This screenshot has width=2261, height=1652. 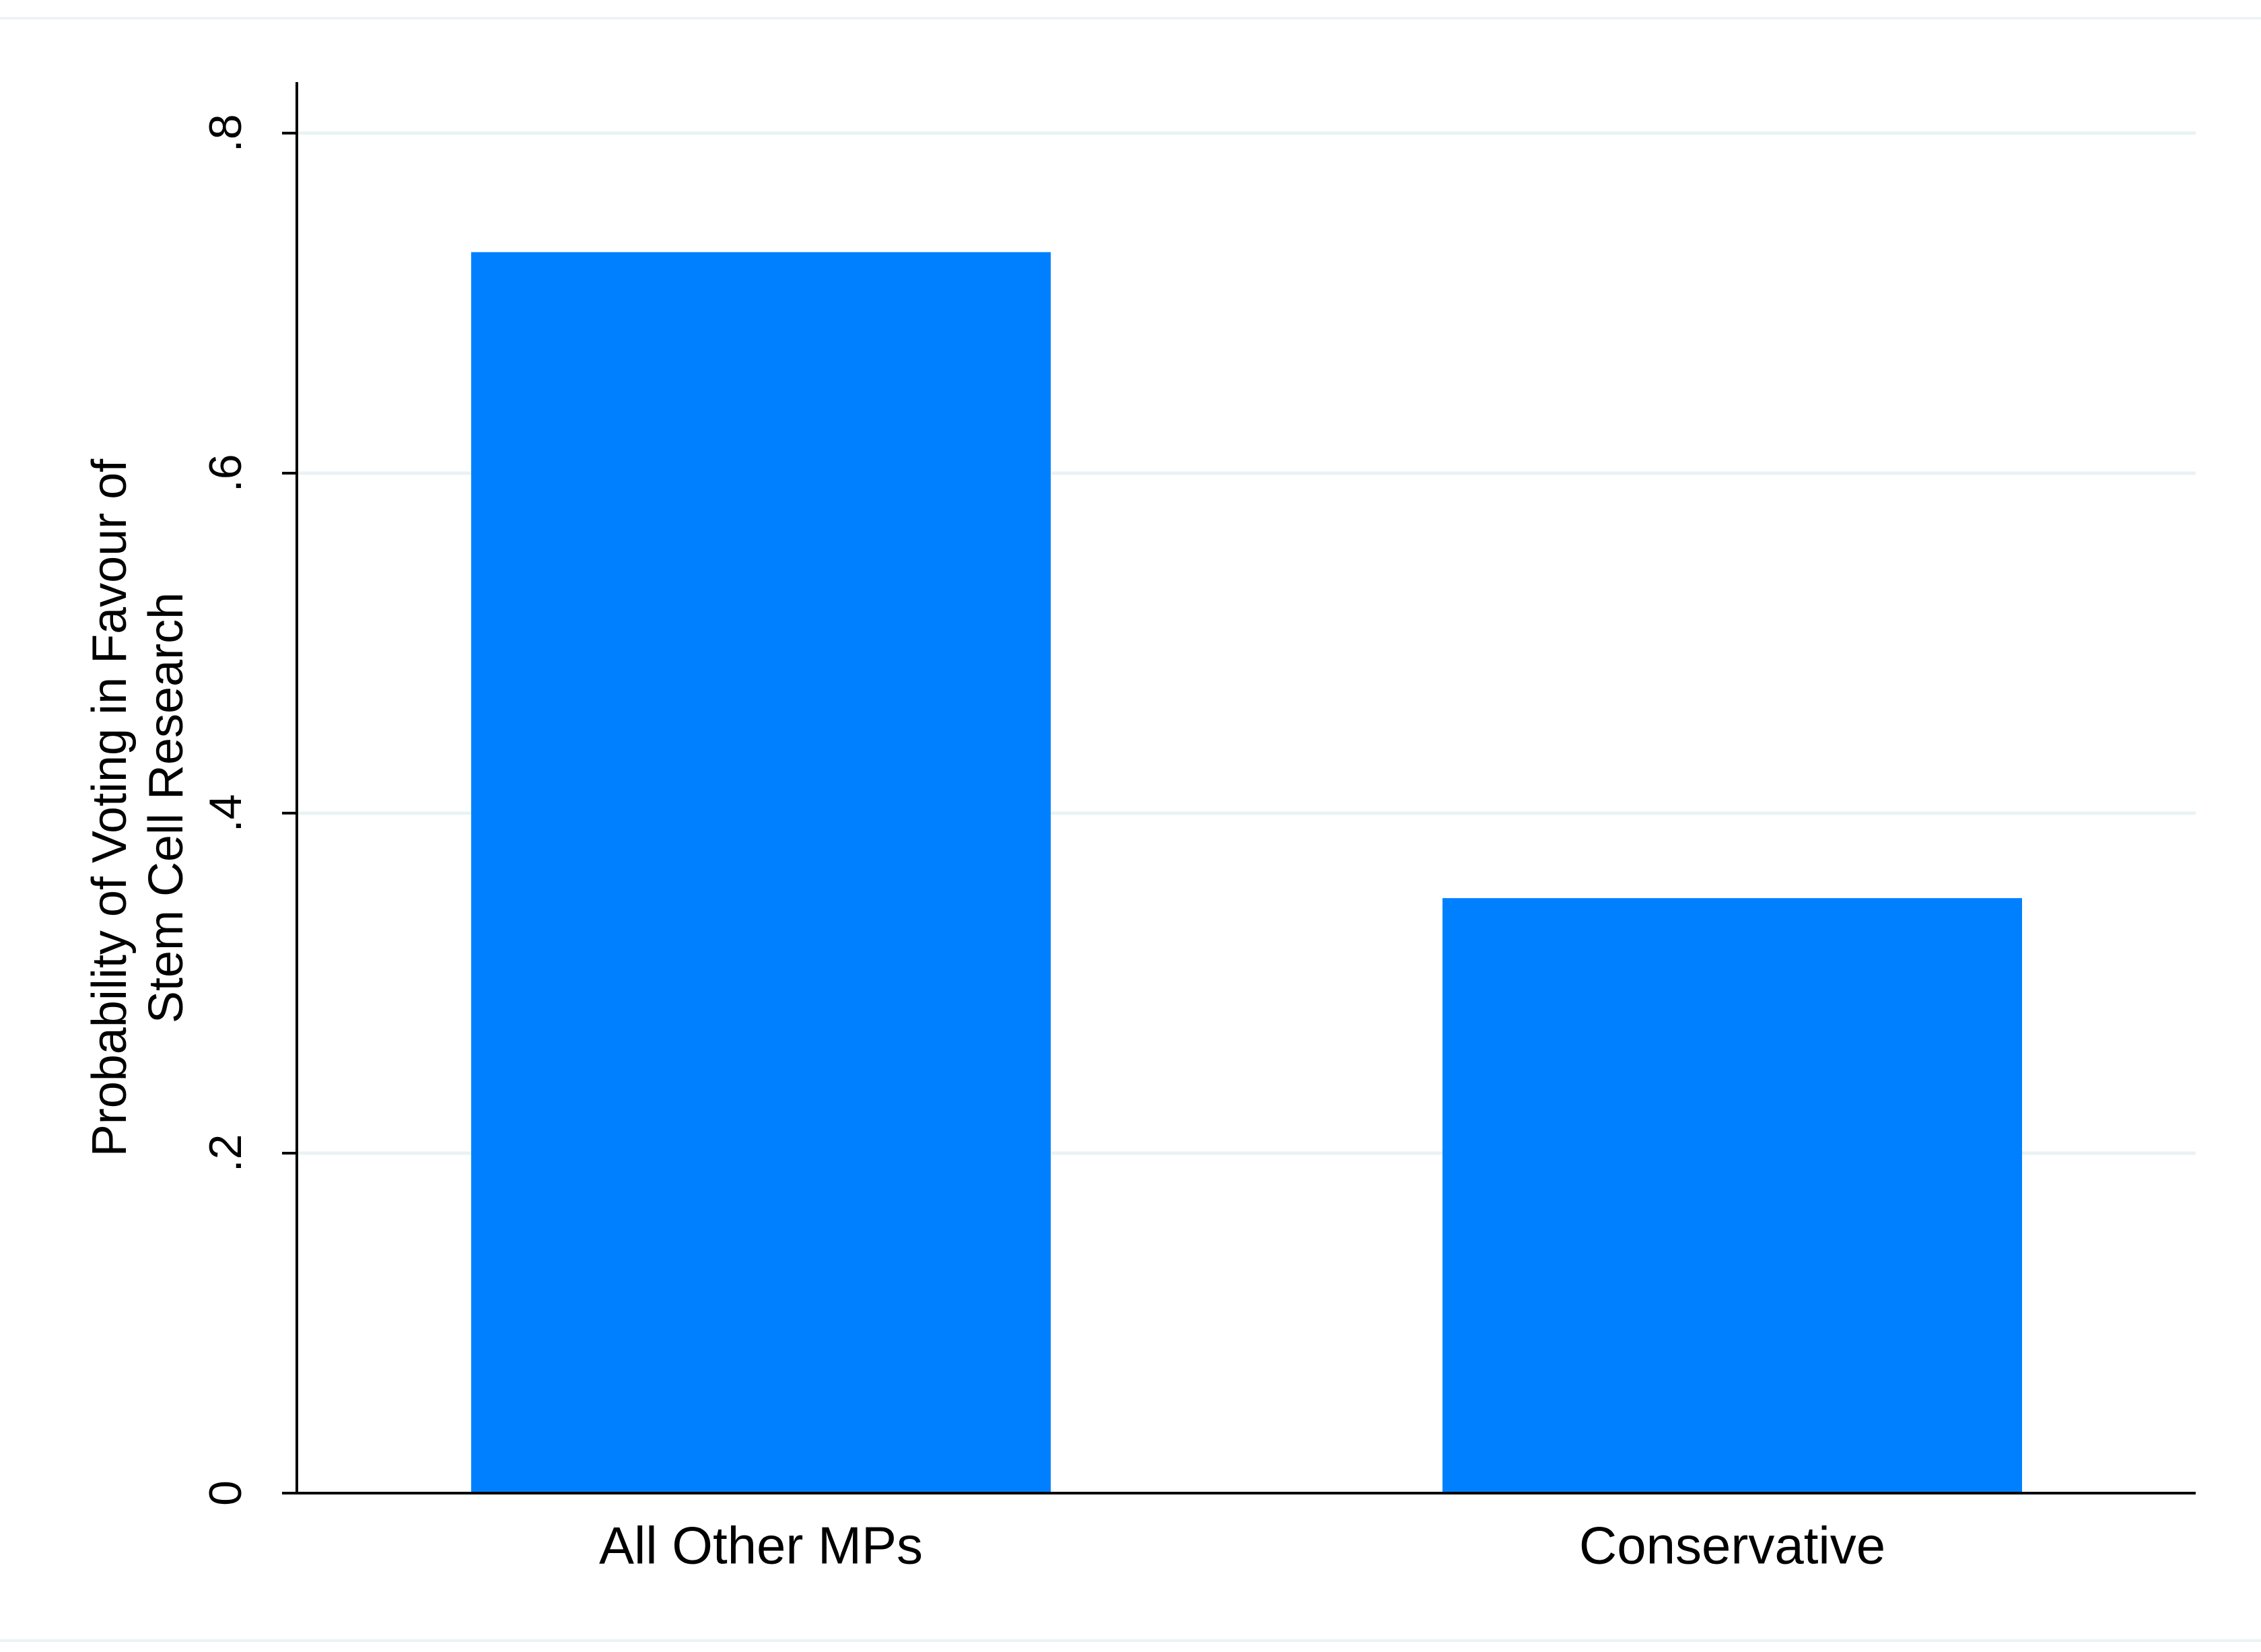 I want to click on y-tick-label: .4, so click(x=225, y=813).